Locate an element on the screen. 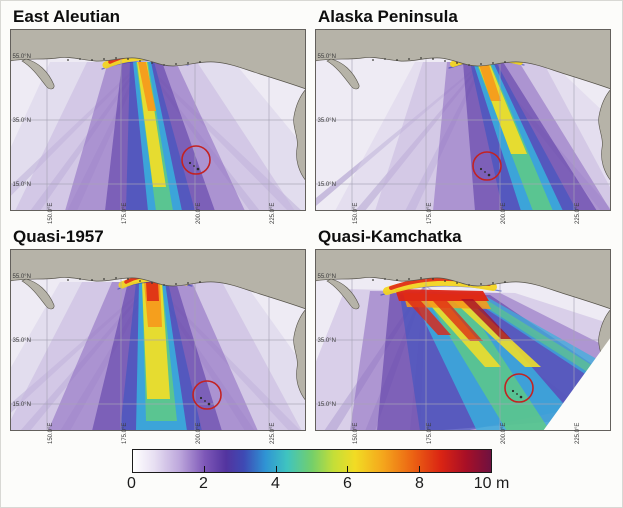  colorbar-gradient is located at coordinates (311, 461).